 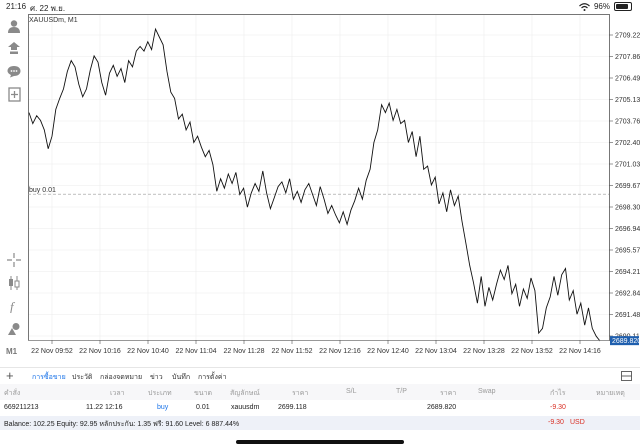 I want to click on candles-icon, so click(x=14, y=283).